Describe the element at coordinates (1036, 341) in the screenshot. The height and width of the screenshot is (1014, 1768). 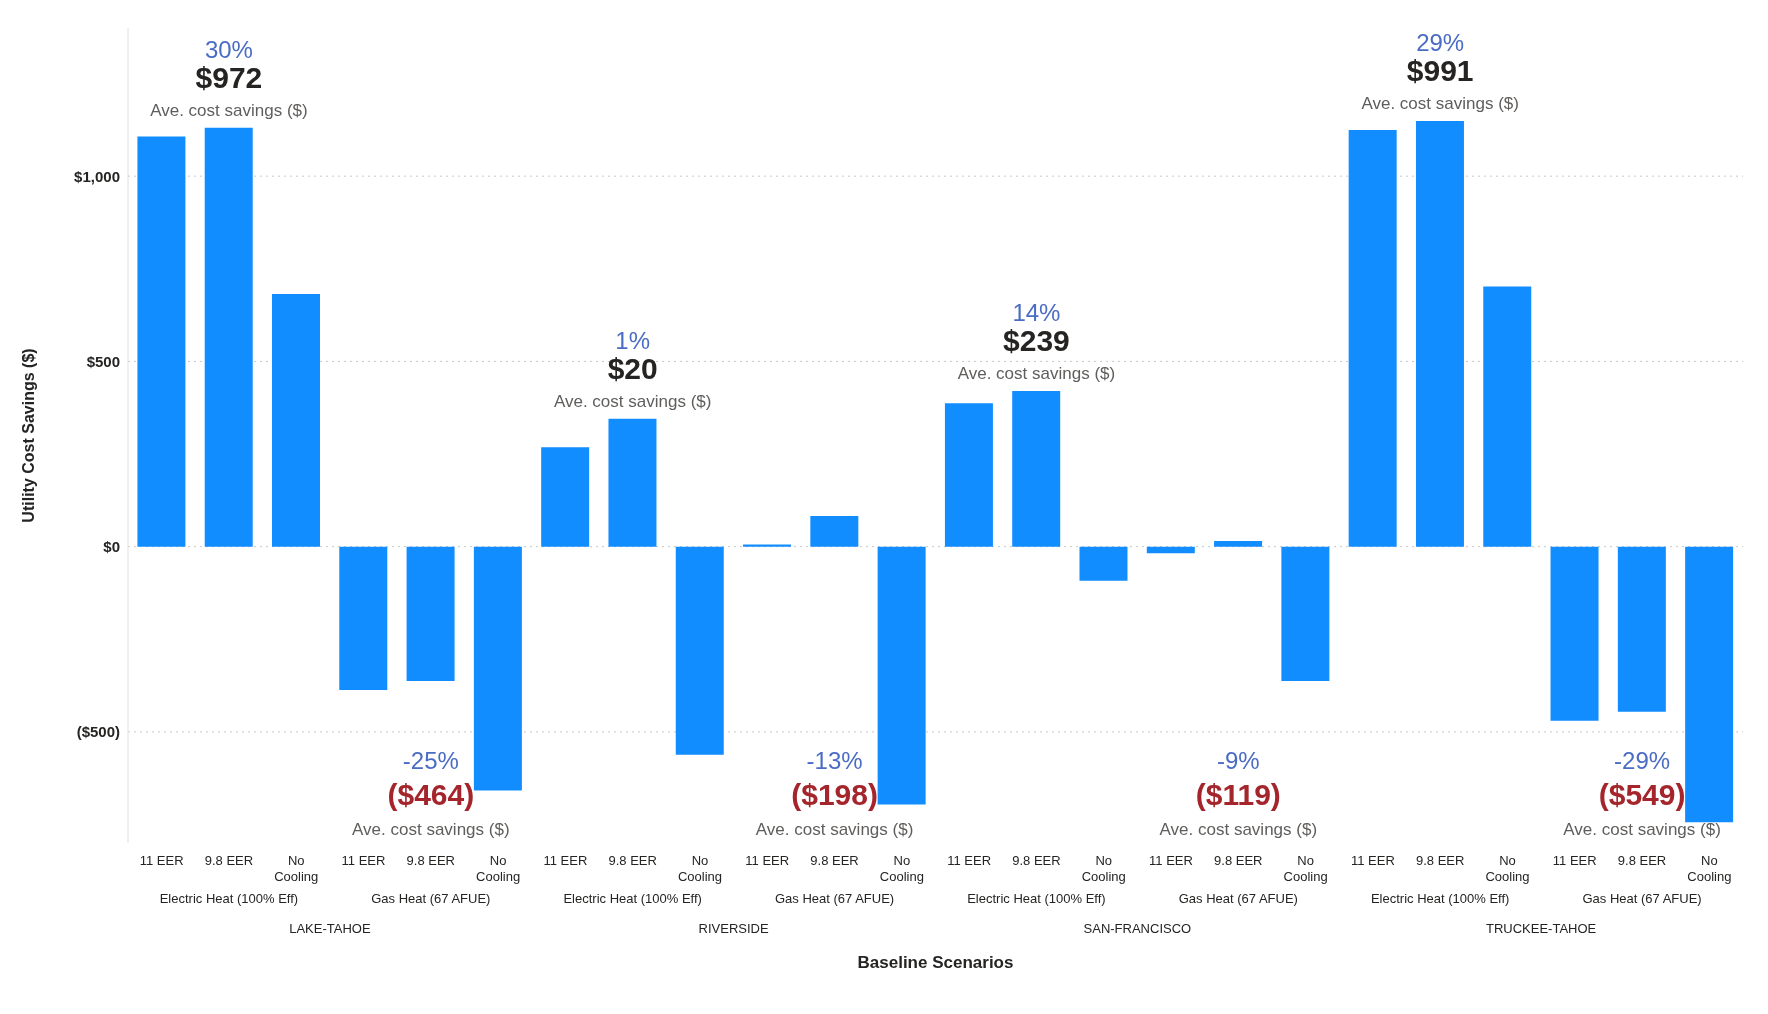
I see `annotation: $239` at that location.